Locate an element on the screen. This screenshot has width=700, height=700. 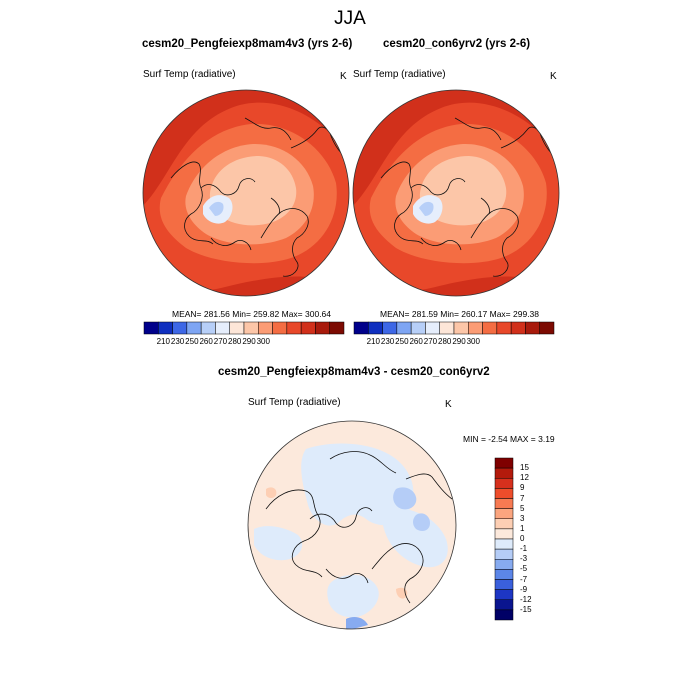
right-colorbar-ticks: 210 230 250 260 270 280 290 300 is located at coordinates (454, 343).